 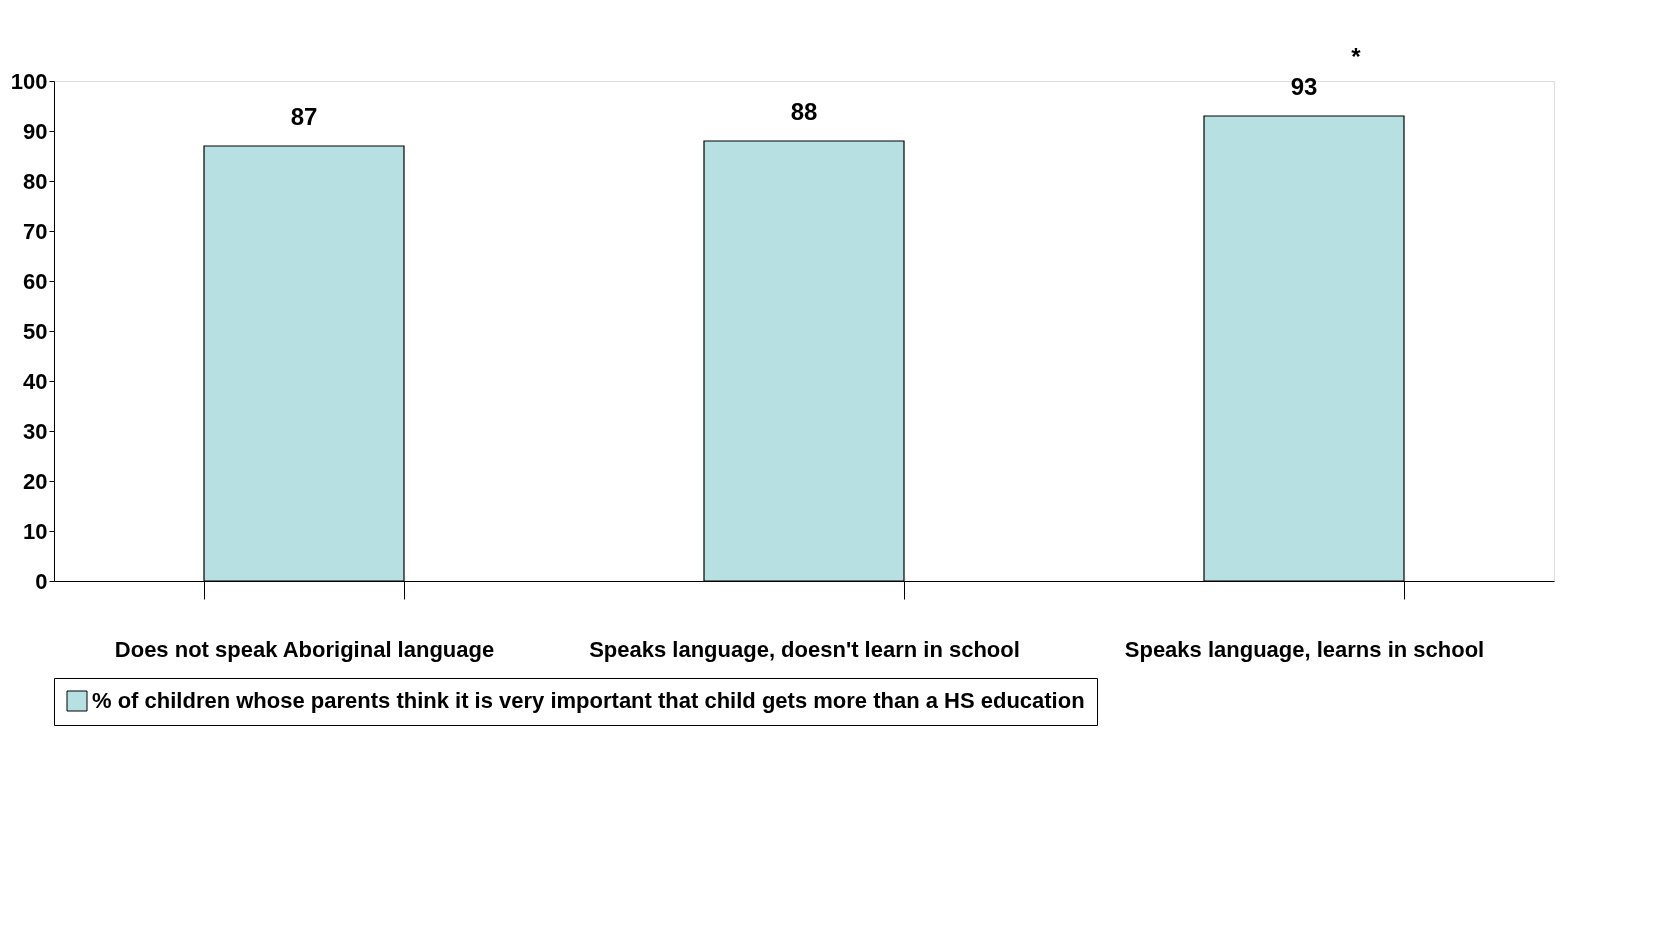 What do you see at coordinates (35, 431) in the screenshot?
I see `y-tick-label: 30` at bounding box center [35, 431].